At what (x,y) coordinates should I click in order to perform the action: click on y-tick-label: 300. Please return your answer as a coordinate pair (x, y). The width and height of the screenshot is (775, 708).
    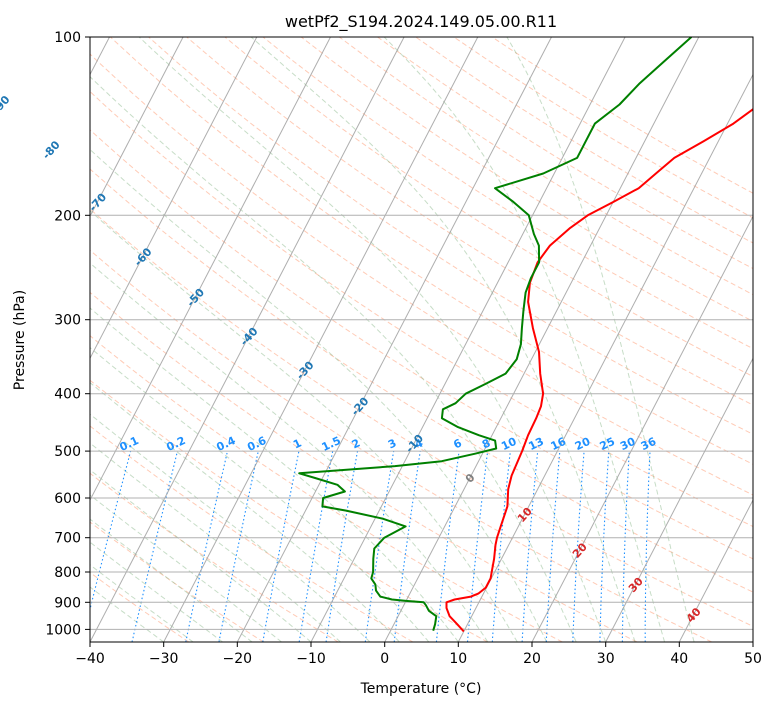
    Looking at the image, I should click on (67, 321).